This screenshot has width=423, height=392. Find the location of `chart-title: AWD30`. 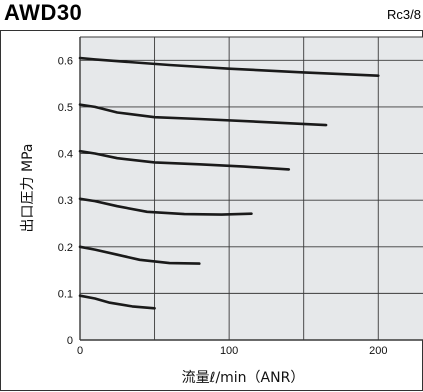

chart-title: AWD30 is located at coordinates (43, 12).